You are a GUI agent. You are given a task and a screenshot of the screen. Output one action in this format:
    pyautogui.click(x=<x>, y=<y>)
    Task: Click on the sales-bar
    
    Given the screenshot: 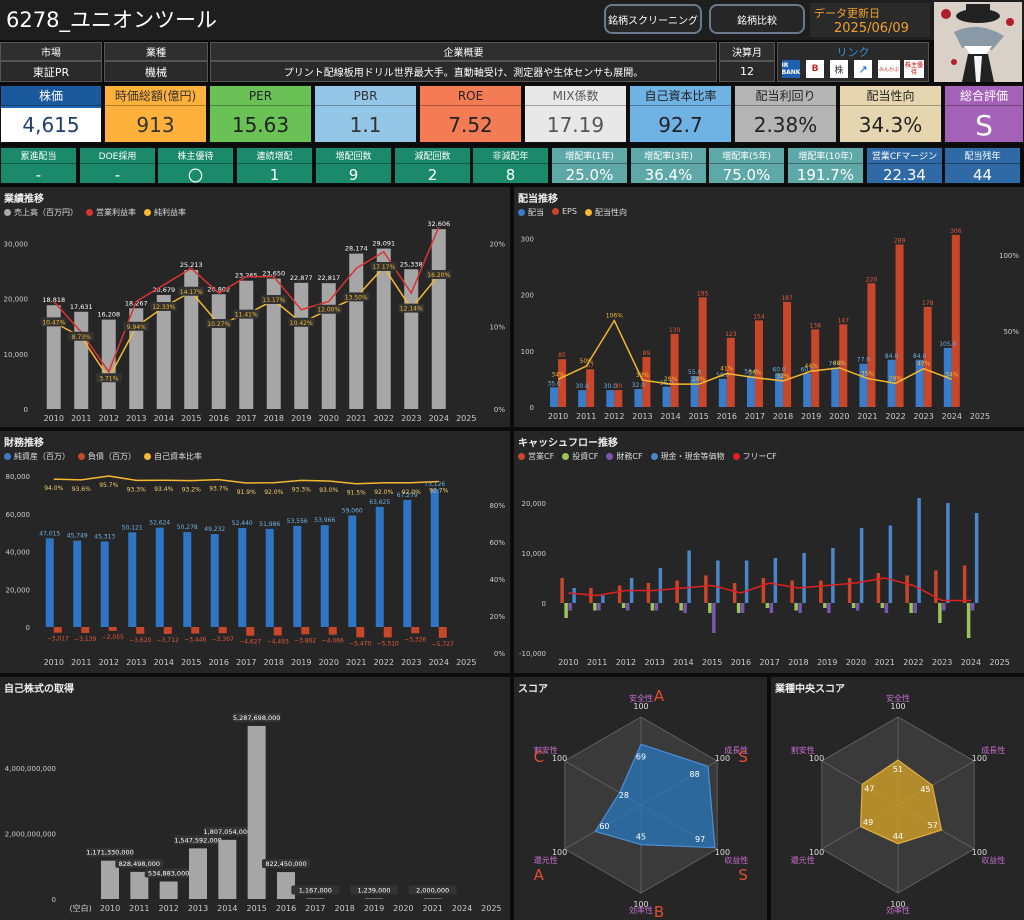 What is the action you would take?
    pyautogui.click(x=218, y=351)
    